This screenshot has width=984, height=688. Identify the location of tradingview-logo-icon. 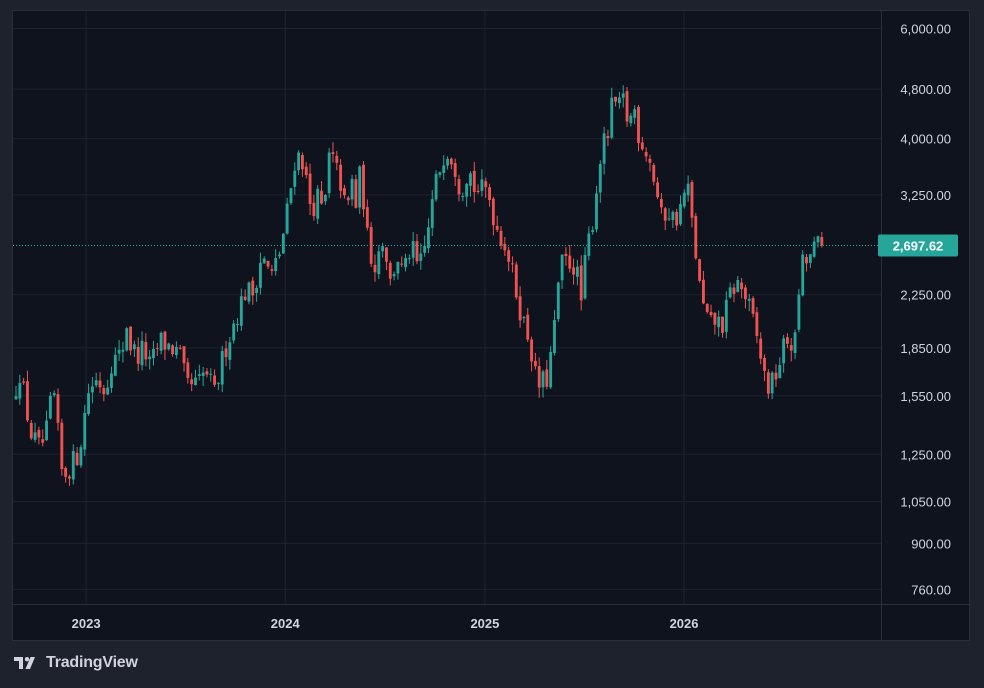
(24, 663).